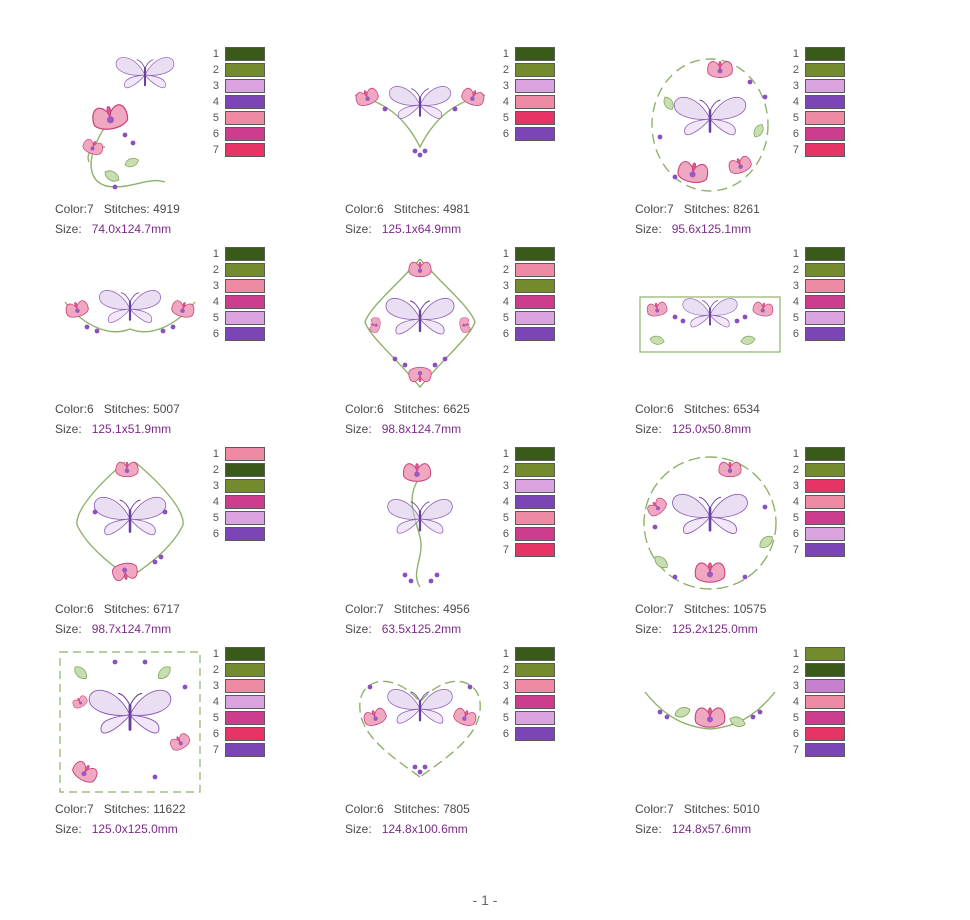  Describe the element at coordinates (131, 429) in the screenshot. I see `size-value: 125.1x51.9mm` at that location.